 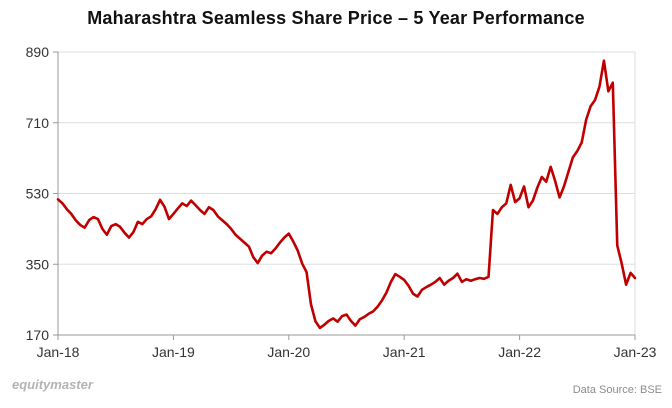 I want to click on y-tick-label-350: 350, so click(x=38, y=264).